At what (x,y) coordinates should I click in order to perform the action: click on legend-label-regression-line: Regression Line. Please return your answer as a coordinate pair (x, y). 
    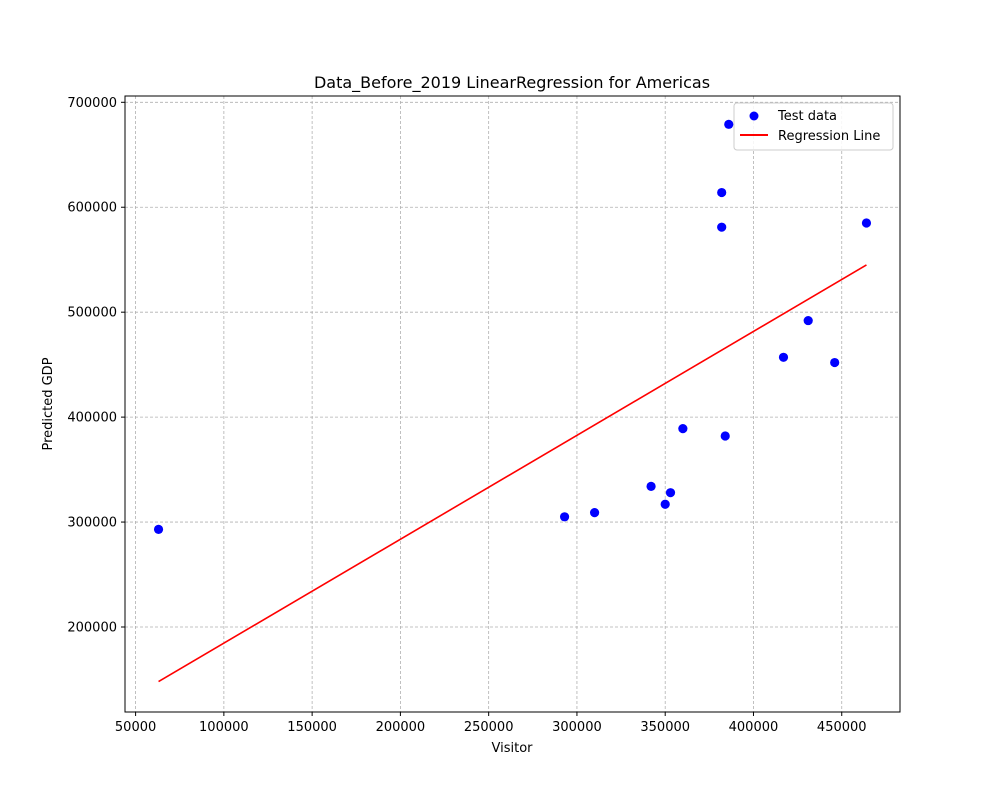
    Looking at the image, I should click on (829, 136).